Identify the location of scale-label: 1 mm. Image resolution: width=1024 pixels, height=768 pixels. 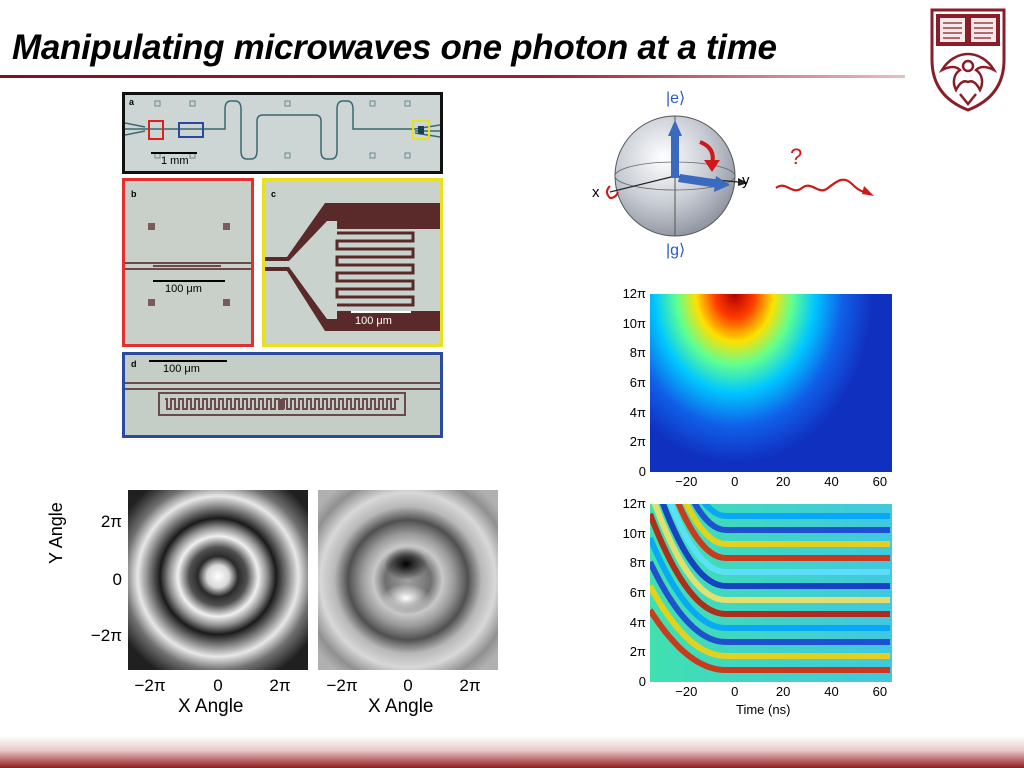
(175, 161).